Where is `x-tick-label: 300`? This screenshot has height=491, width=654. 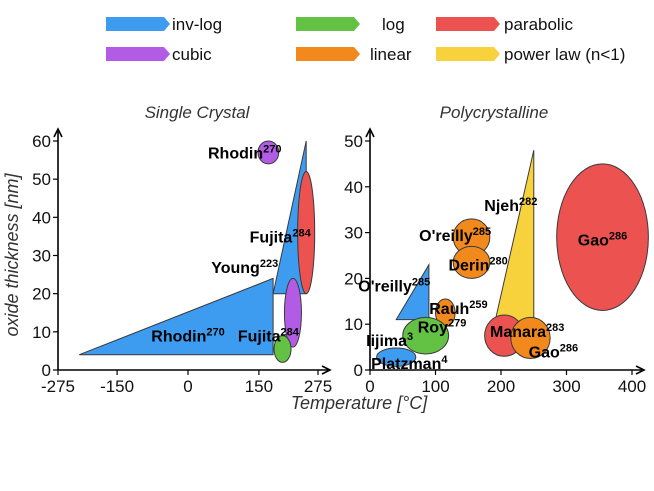
x-tick-label: 300 is located at coordinates (566, 386).